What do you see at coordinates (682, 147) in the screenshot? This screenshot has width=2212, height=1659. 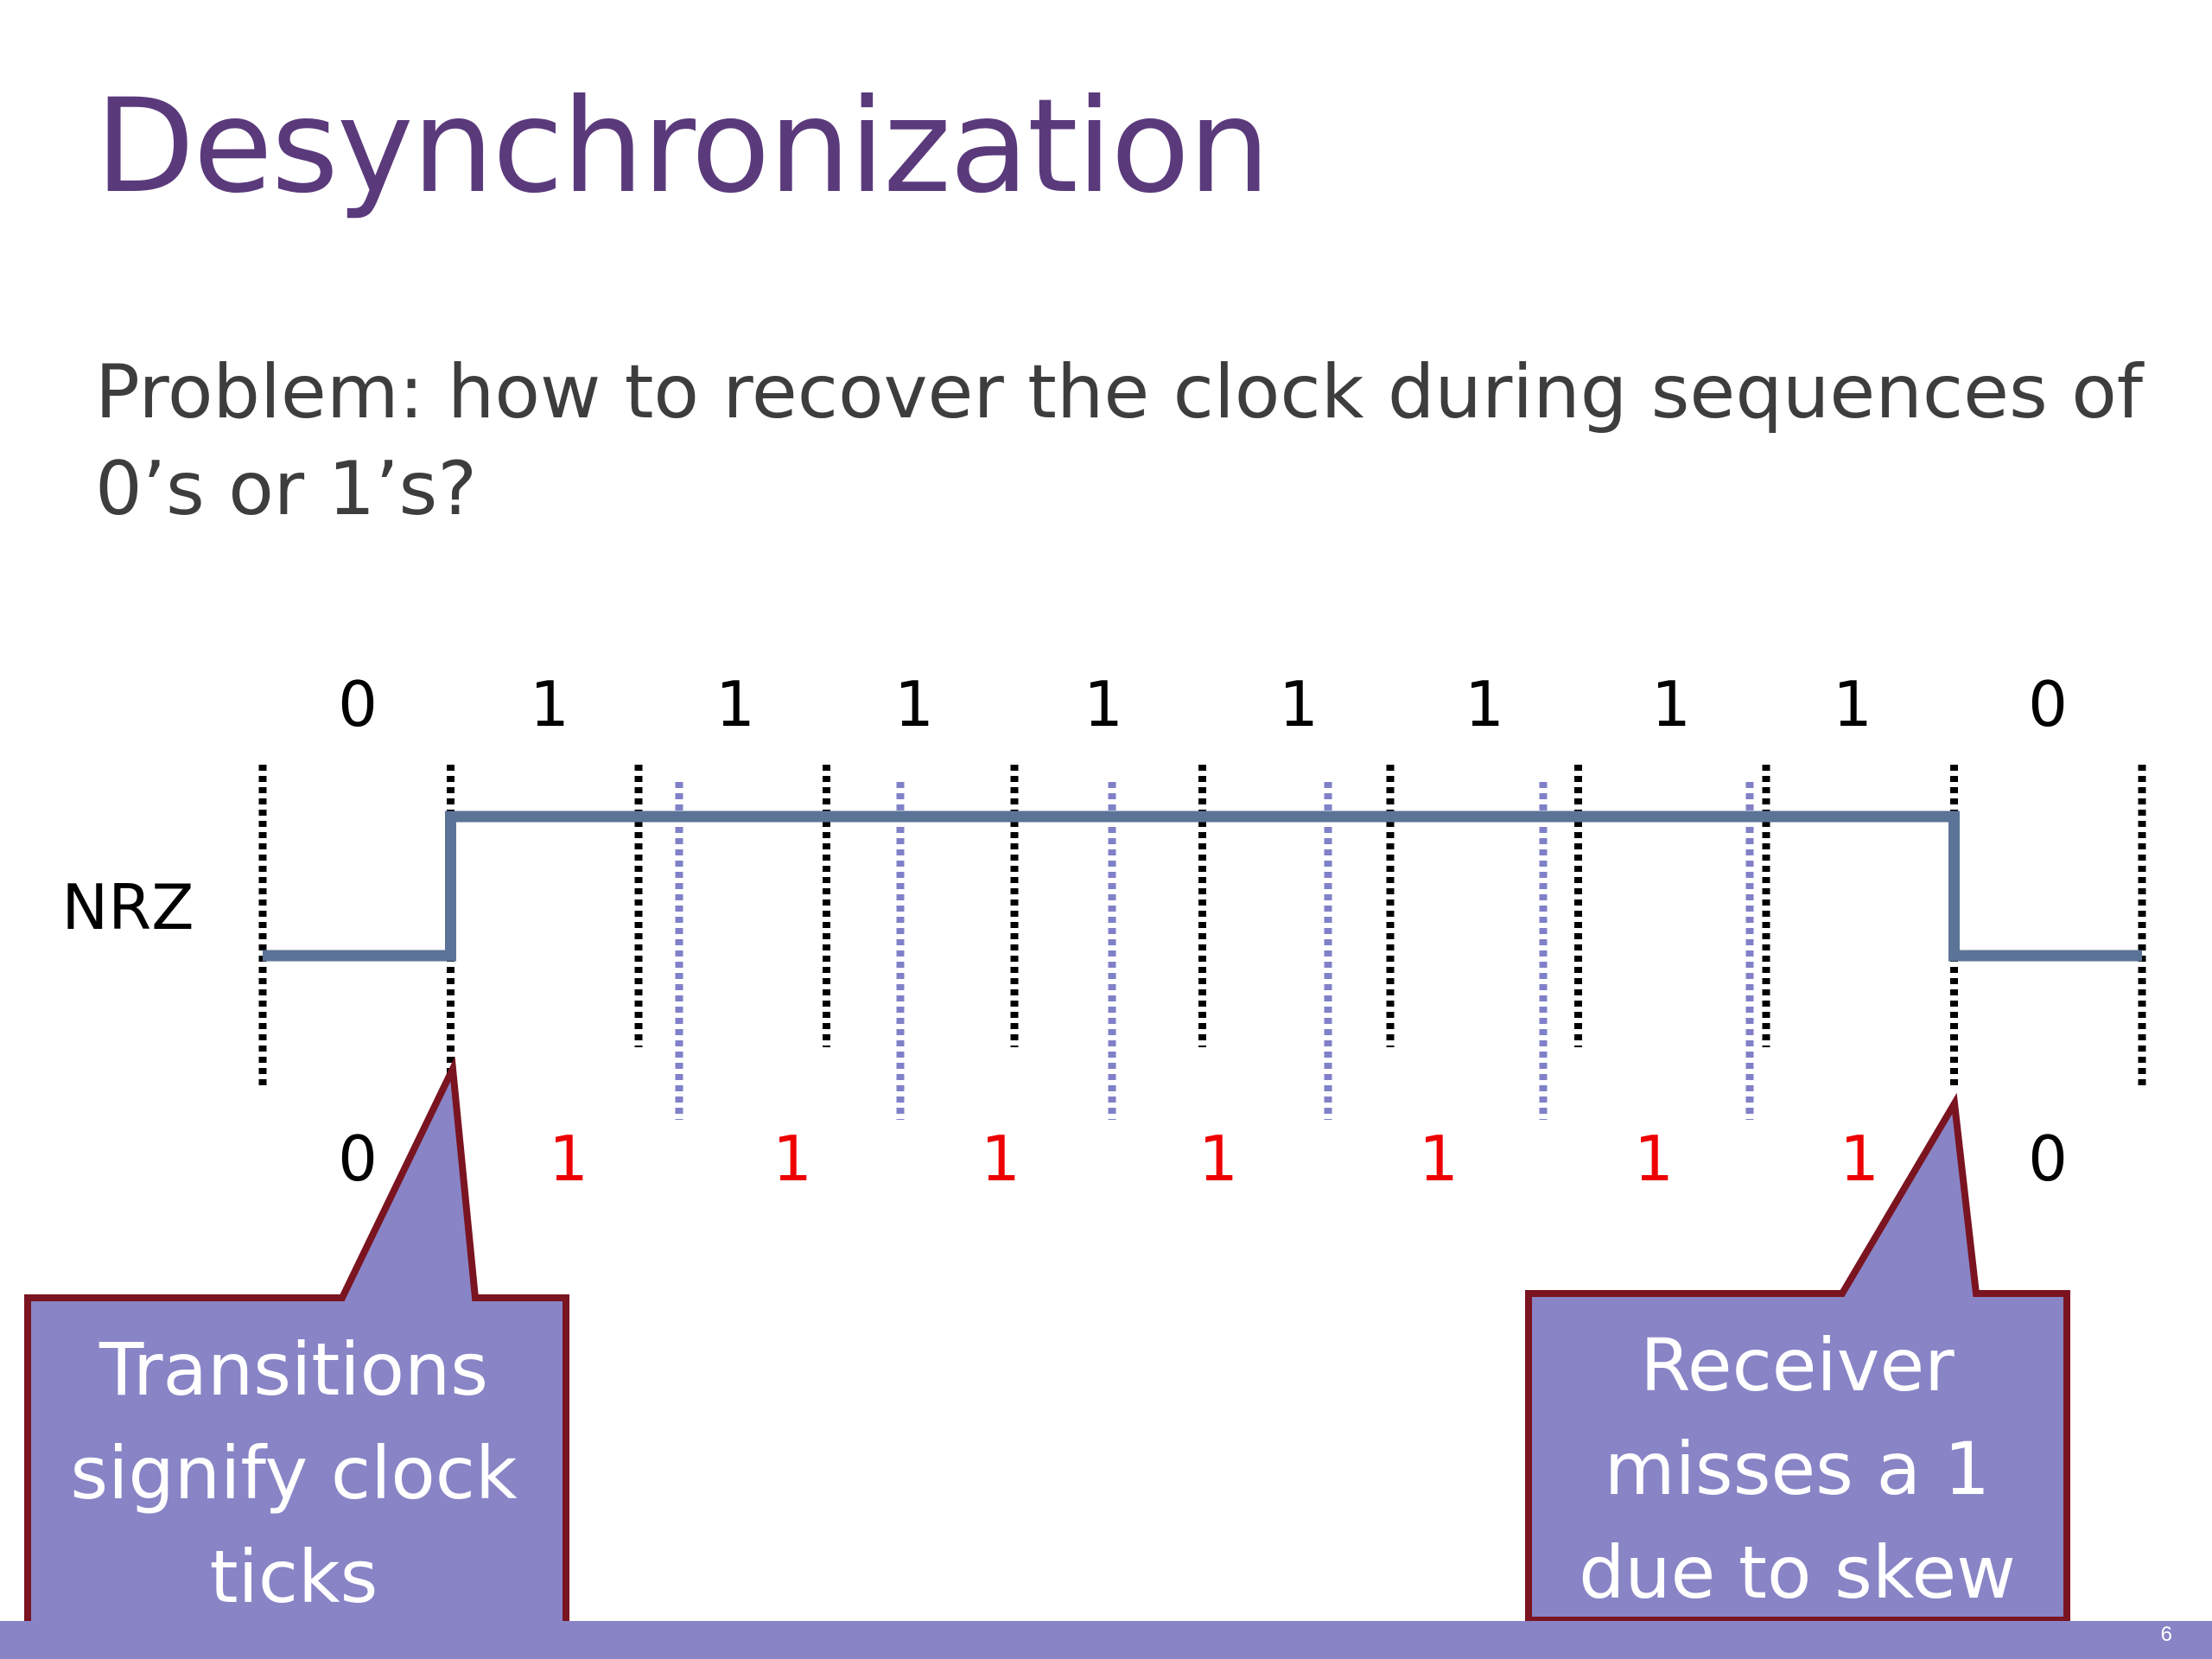 I see `slide-title: Desynchronization` at bounding box center [682, 147].